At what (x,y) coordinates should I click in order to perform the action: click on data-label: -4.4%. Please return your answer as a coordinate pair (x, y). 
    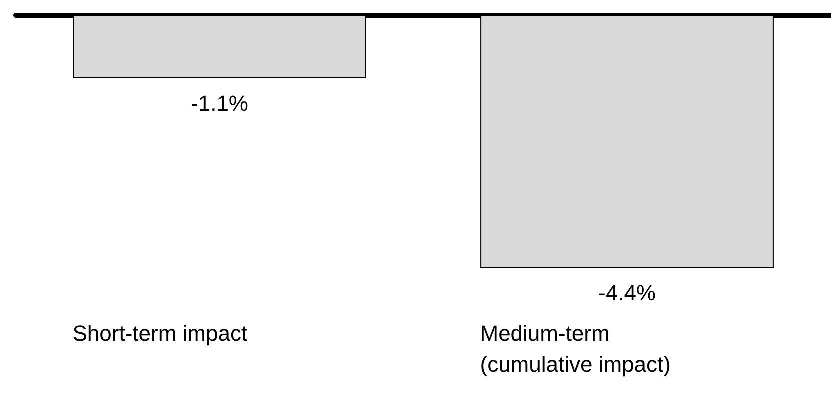
    Looking at the image, I should click on (627, 293).